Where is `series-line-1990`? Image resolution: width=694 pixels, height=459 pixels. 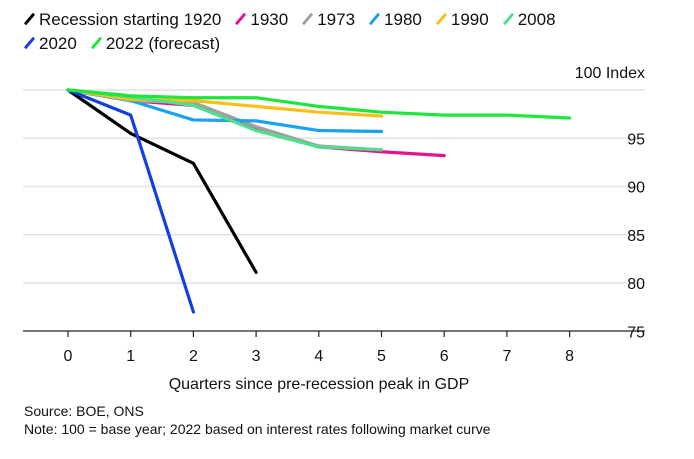 series-line-1990 is located at coordinates (225, 103).